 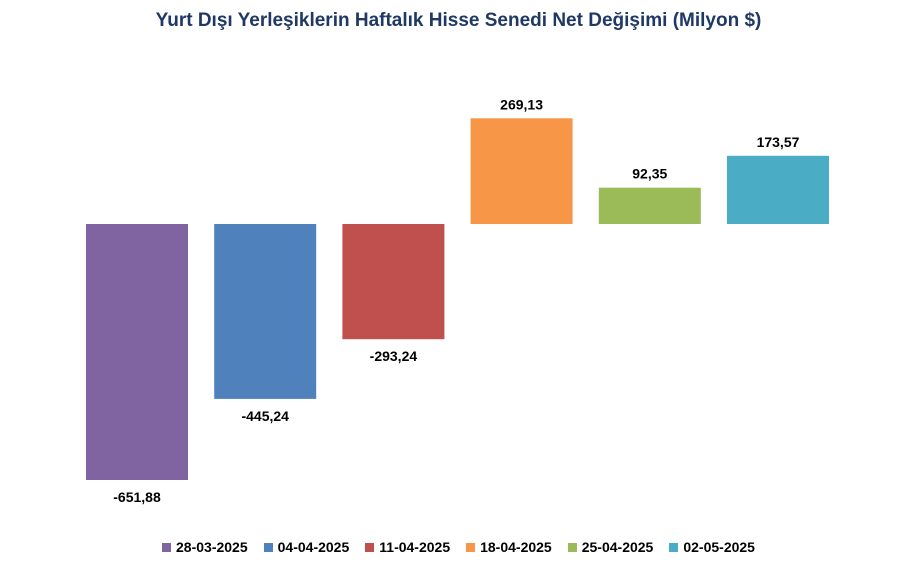 What do you see at coordinates (521, 104) in the screenshot?
I see `data-label-18-04-2025: 269,13` at bounding box center [521, 104].